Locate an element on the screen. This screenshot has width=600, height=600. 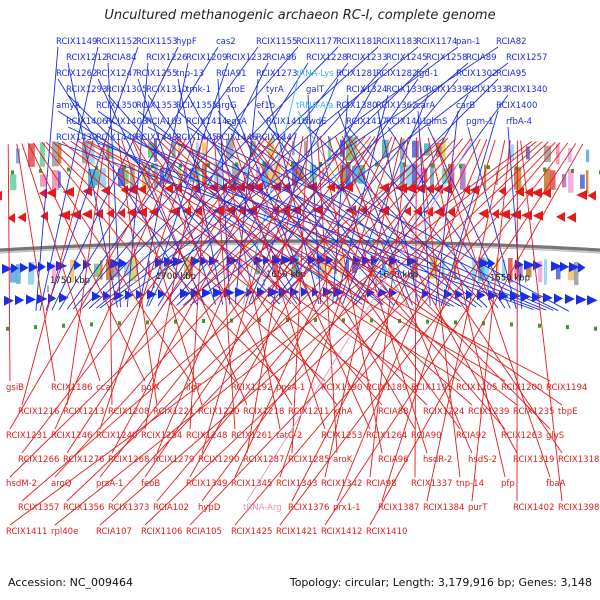
top-gene-label: RCIX1446 is located at coordinates (236, 138).